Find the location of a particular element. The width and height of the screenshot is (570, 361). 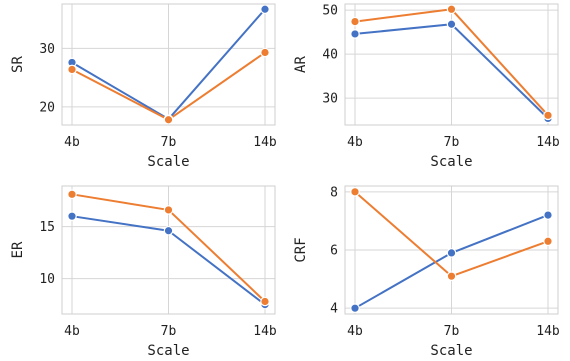

y-tick-label: 15 is located at coordinates (47, 227).